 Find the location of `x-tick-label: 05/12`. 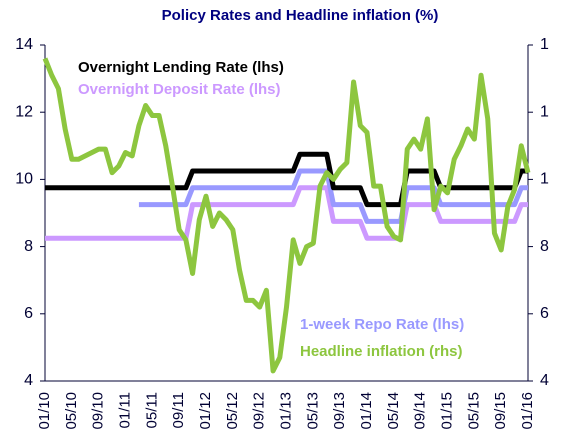

x-tick-label: 05/12 is located at coordinates (232, 411).